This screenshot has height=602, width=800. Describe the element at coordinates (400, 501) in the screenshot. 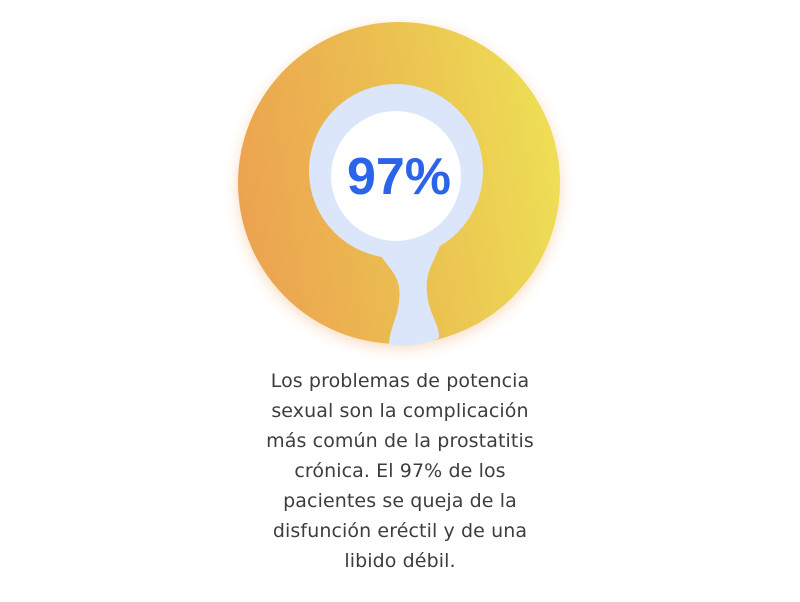

I see `description-line-5: pacientes se queja de la` at that location.